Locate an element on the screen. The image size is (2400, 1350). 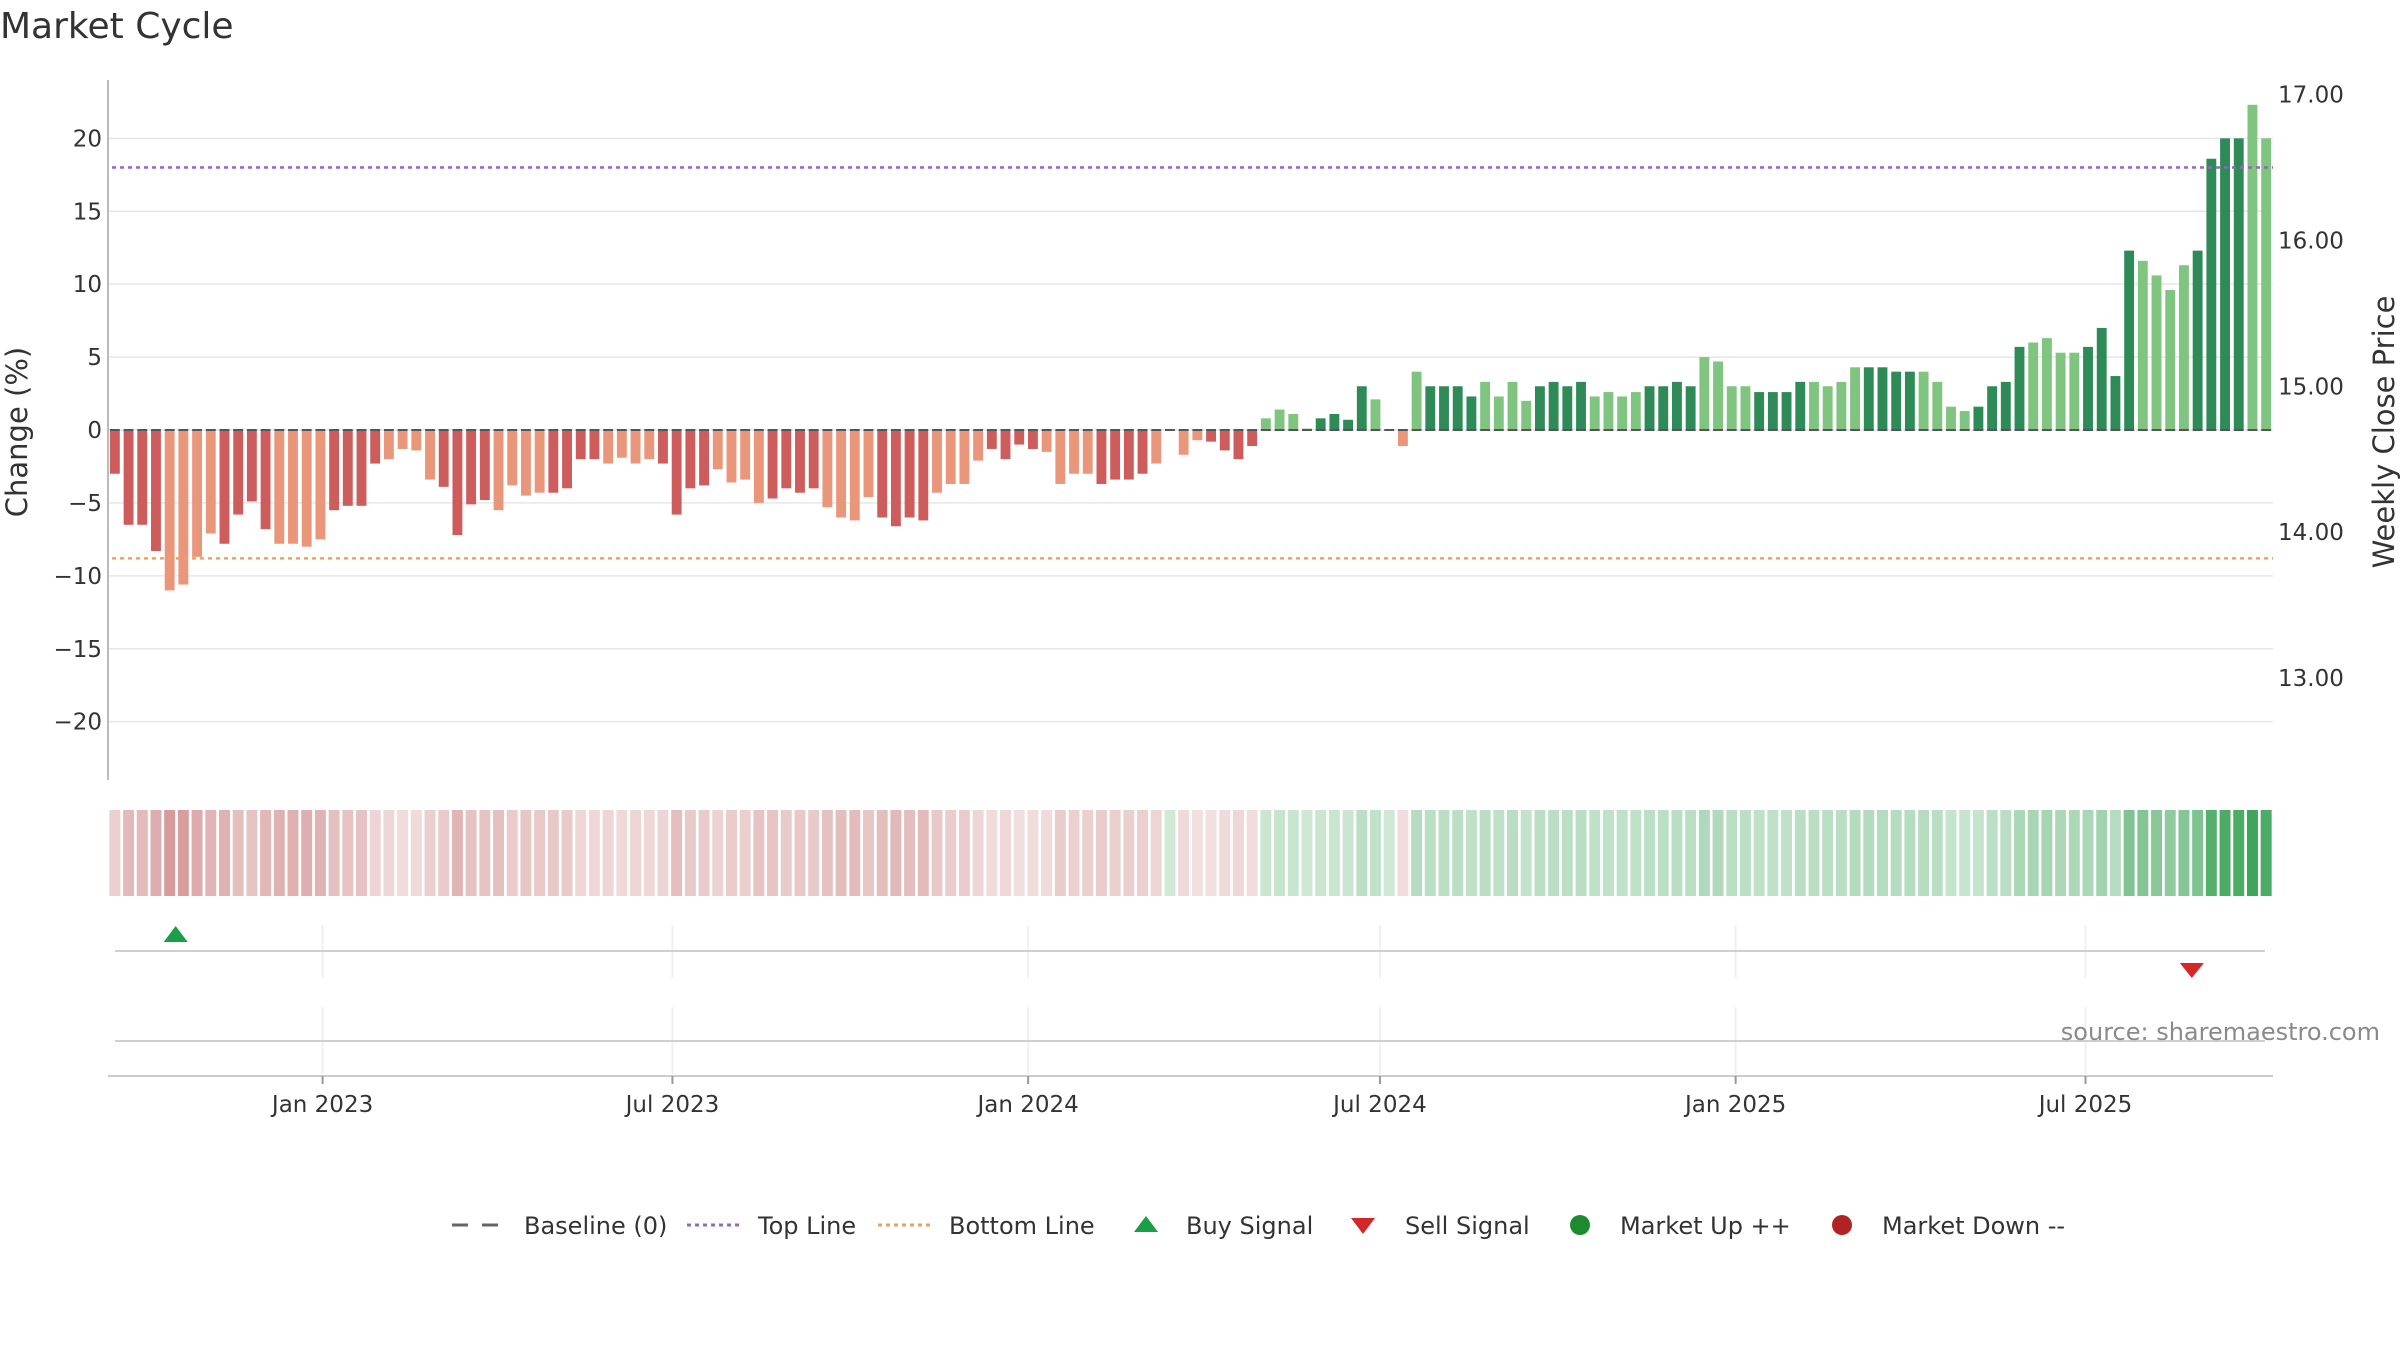
legend-label: Market Down -- is located at coordinates (1973, 1226).